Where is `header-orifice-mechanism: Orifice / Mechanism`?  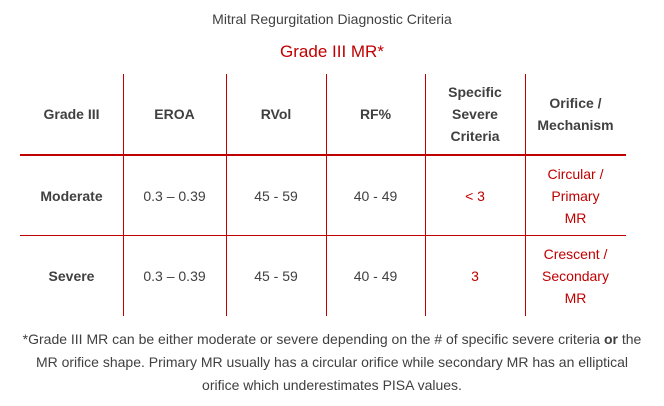
header-orifice-mechanism: Orifice / Mechanism is located at coordinates (575, 114).